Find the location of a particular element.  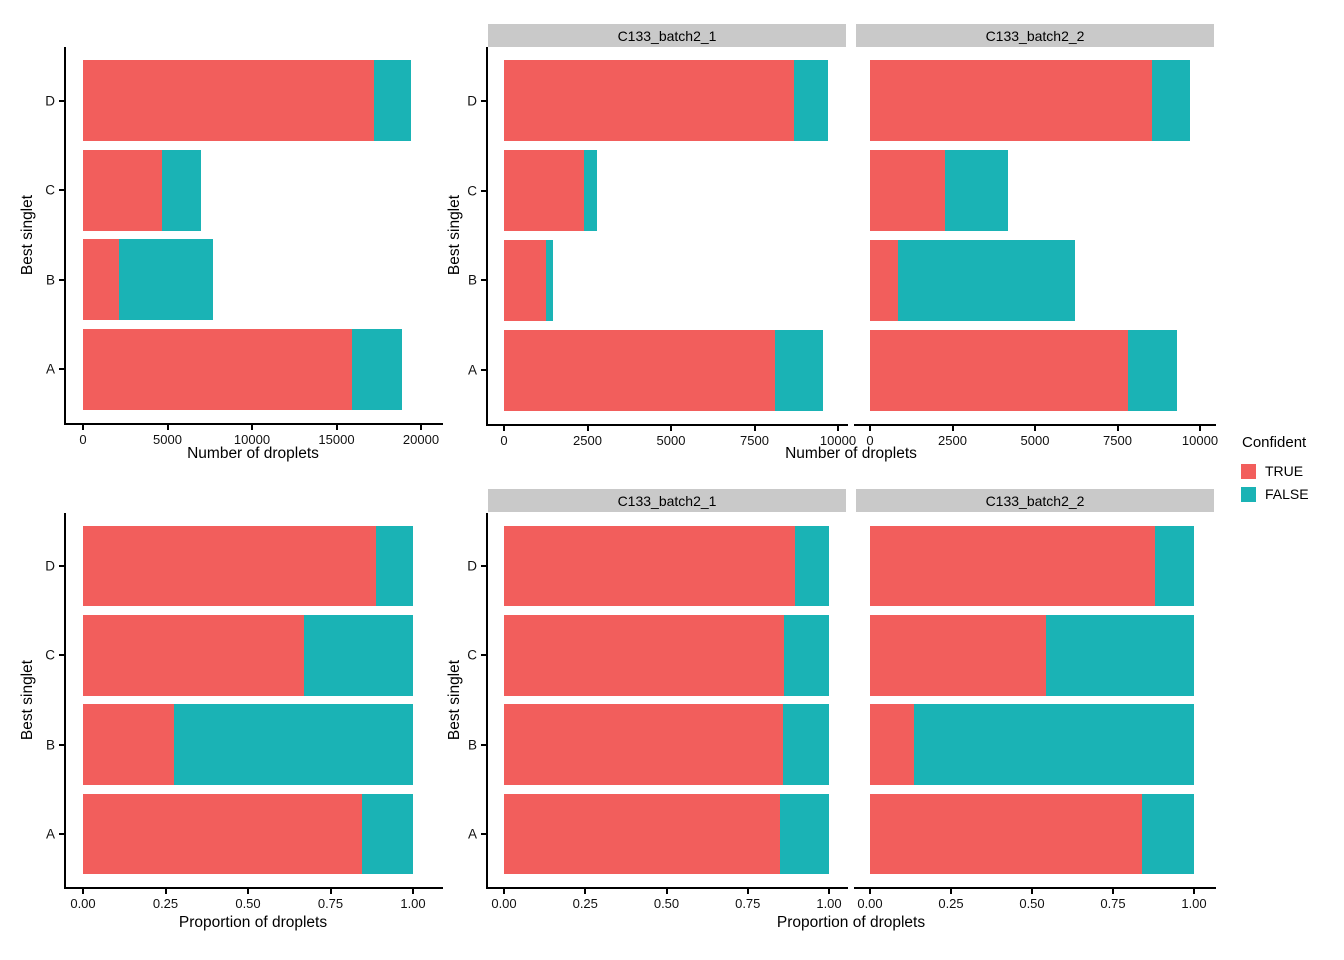

legend-title: Confident is located at coordinates (1274, 442).